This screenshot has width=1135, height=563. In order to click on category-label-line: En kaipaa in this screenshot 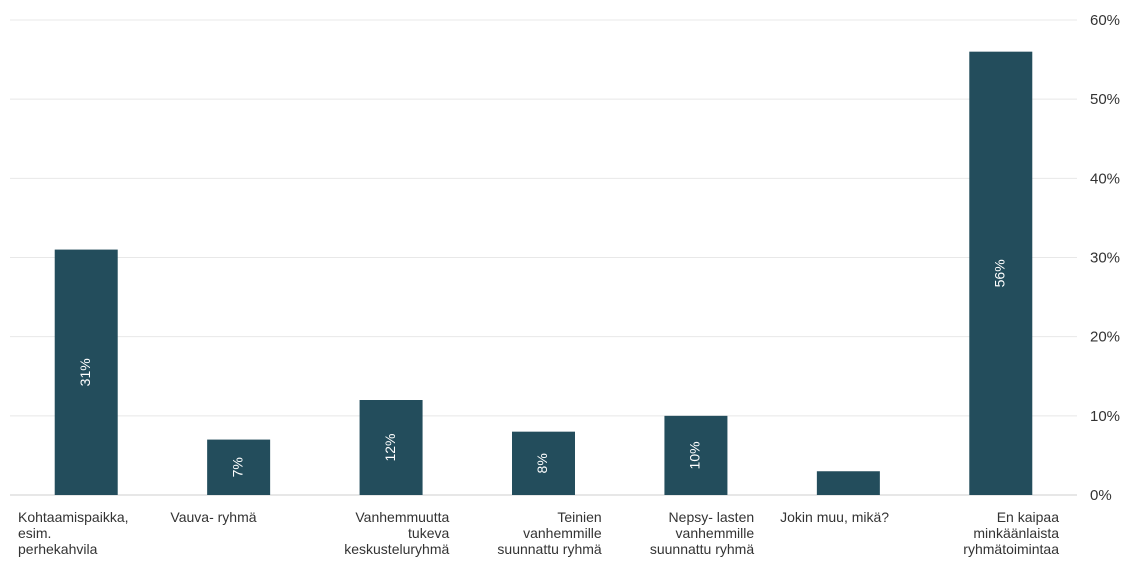, I will do `click(1028, 517)`.